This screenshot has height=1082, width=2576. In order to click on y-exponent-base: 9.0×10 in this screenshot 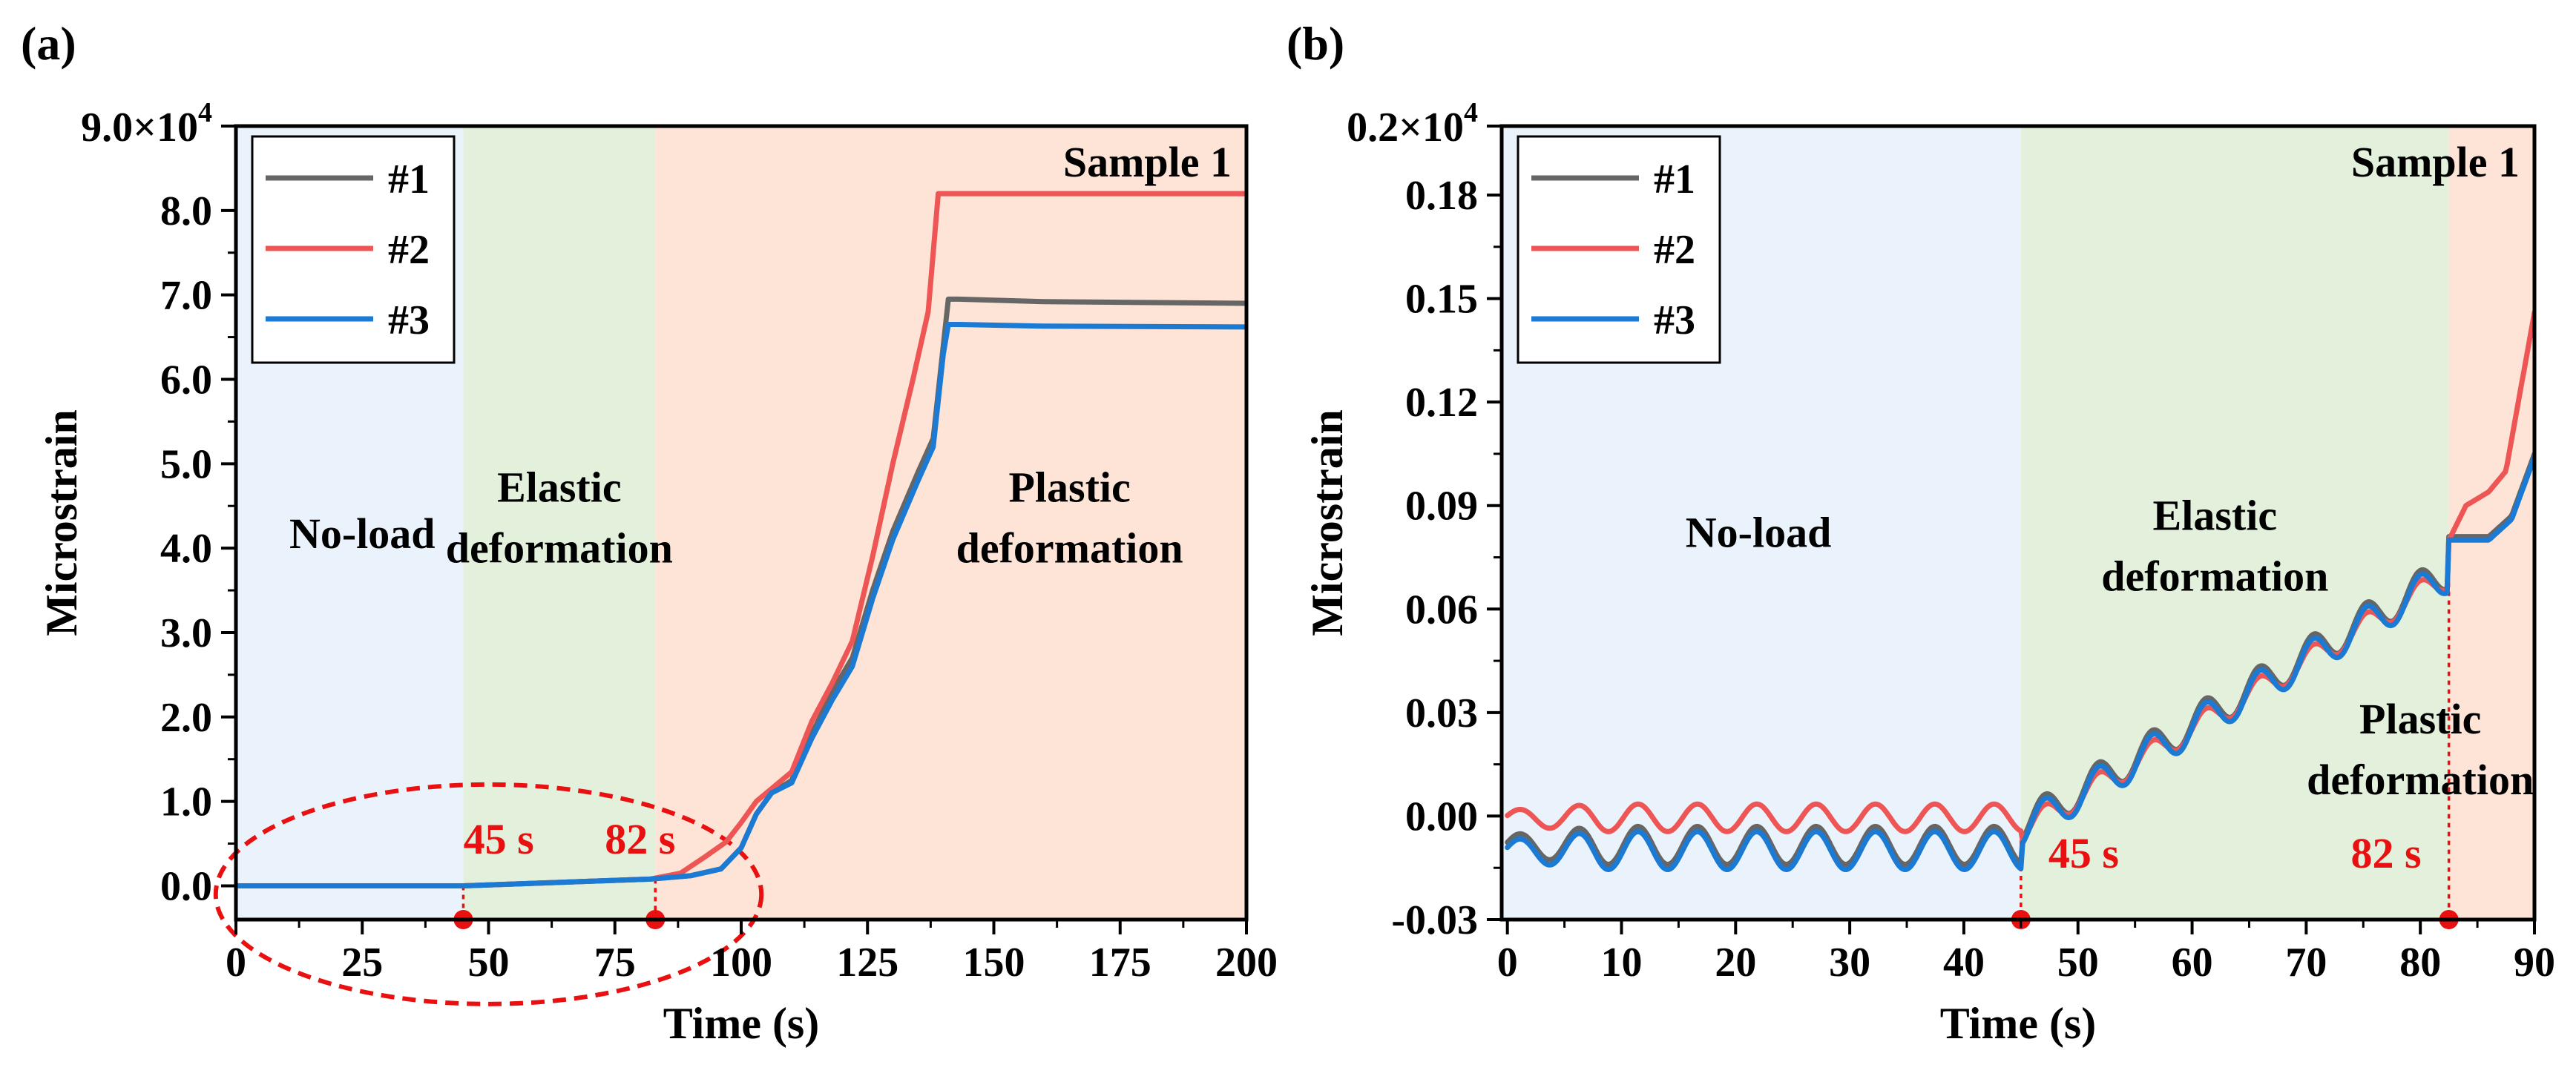, I will do `click(139, 128)`.